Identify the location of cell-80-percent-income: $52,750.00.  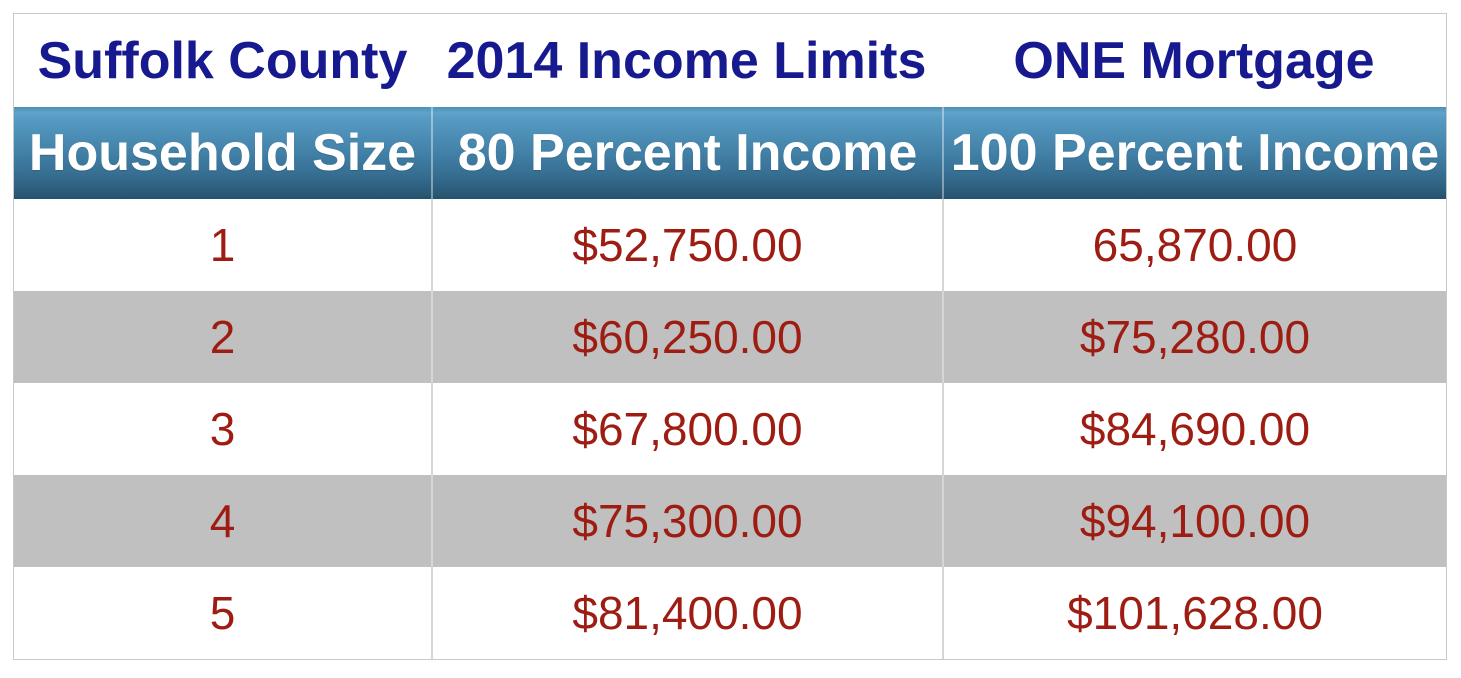
(686, 245).